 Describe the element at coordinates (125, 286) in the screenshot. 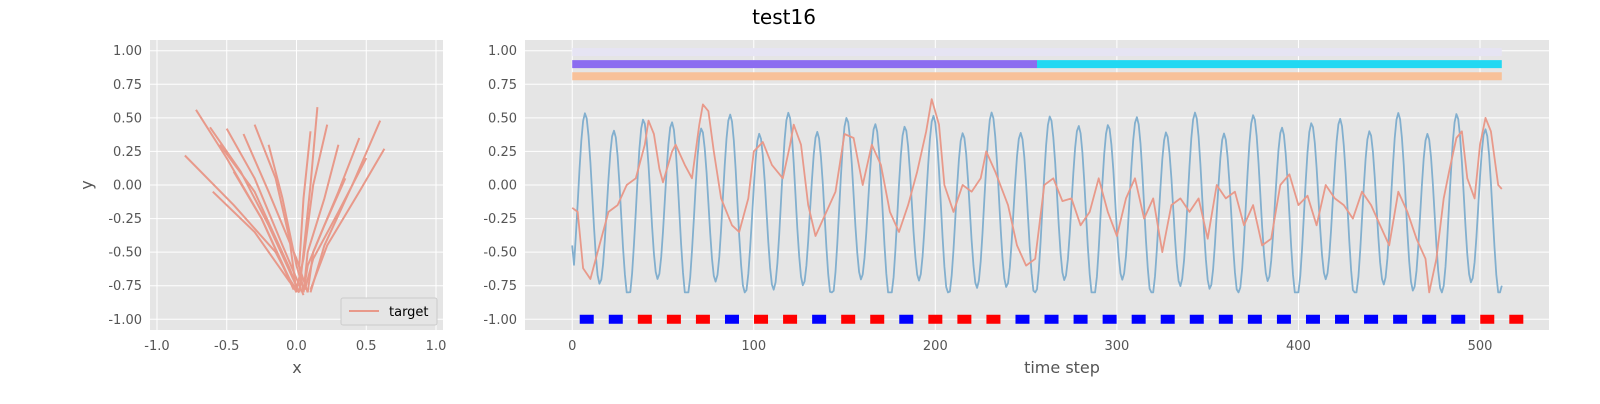

I see `left-y-tick-label: -0.75` at that location.